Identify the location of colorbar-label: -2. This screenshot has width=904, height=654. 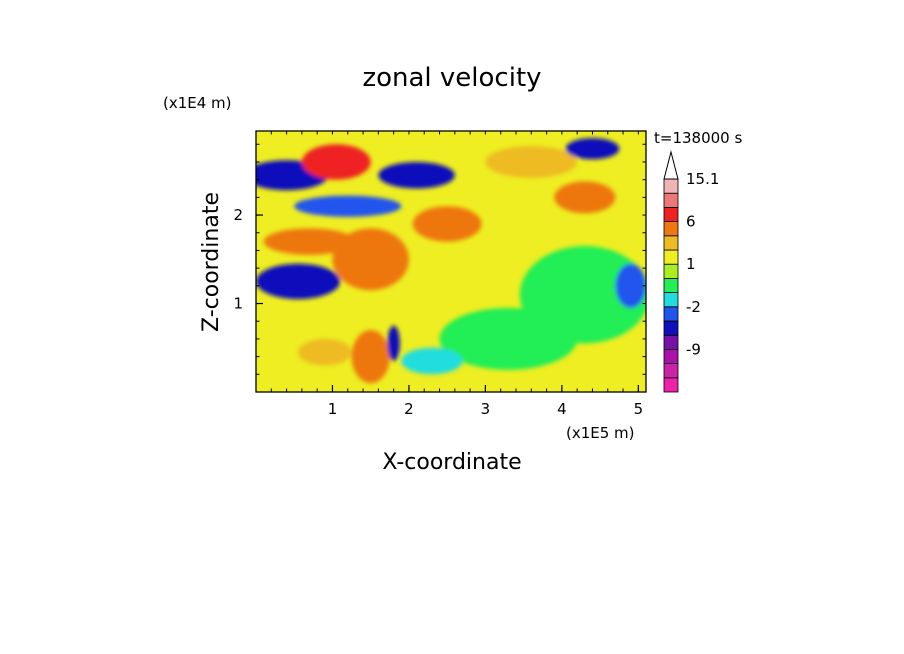
(693, 307).